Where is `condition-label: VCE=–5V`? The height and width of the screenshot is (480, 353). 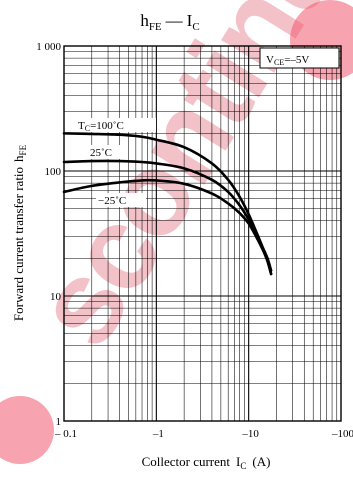
condition-label: VCE=–5V is located at coordinates (287, 60).